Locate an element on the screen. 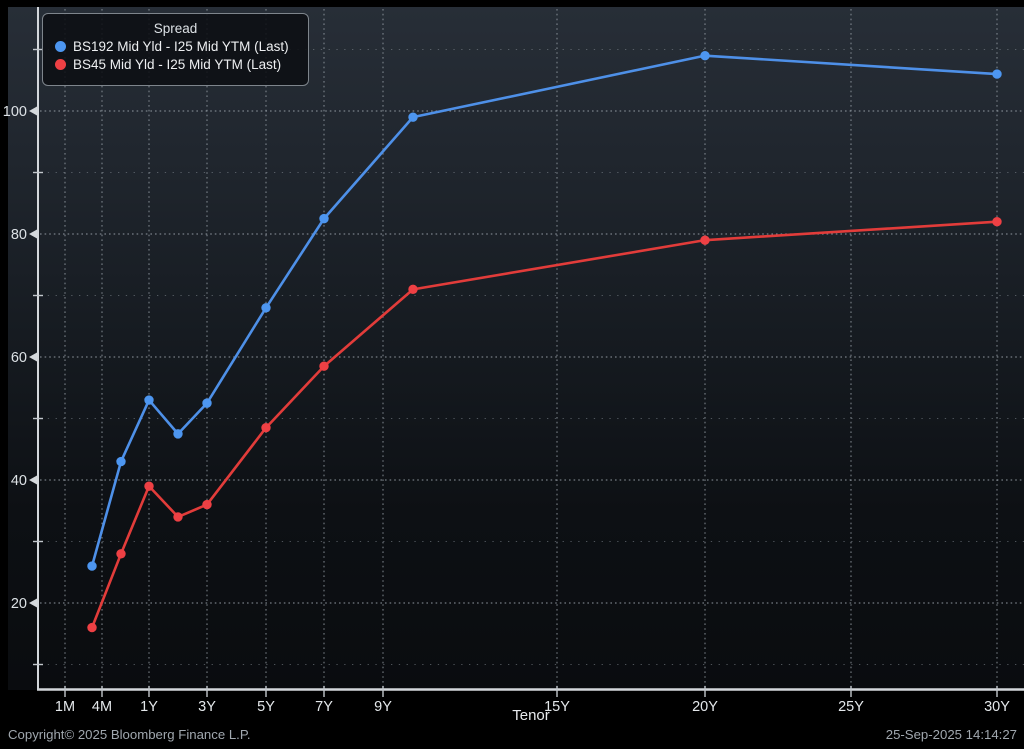  series-marker-blue-icon is located at coordinates (60, 46).